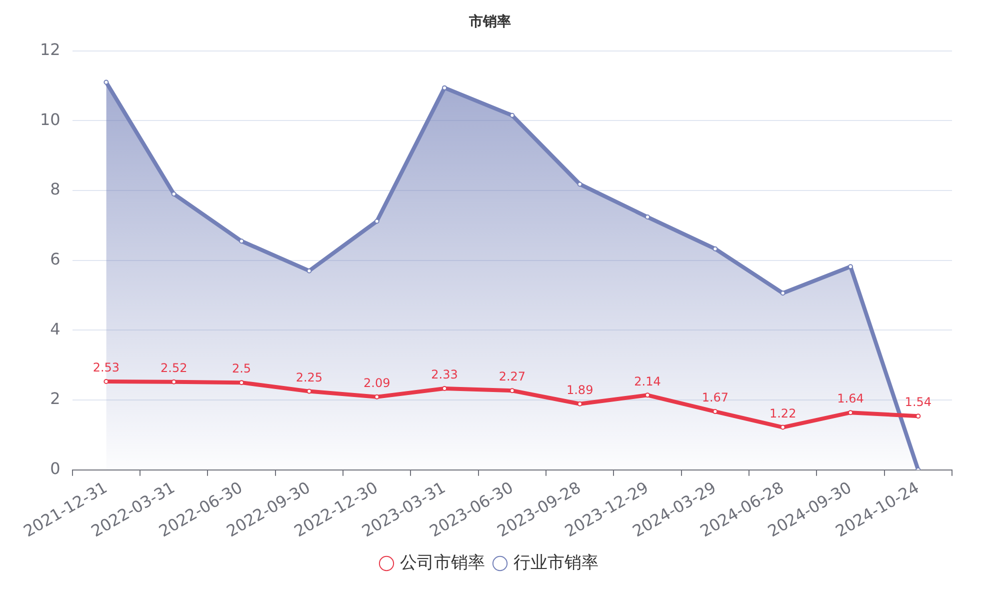  I want to click on data-label: 1.67, so click(715, 397).